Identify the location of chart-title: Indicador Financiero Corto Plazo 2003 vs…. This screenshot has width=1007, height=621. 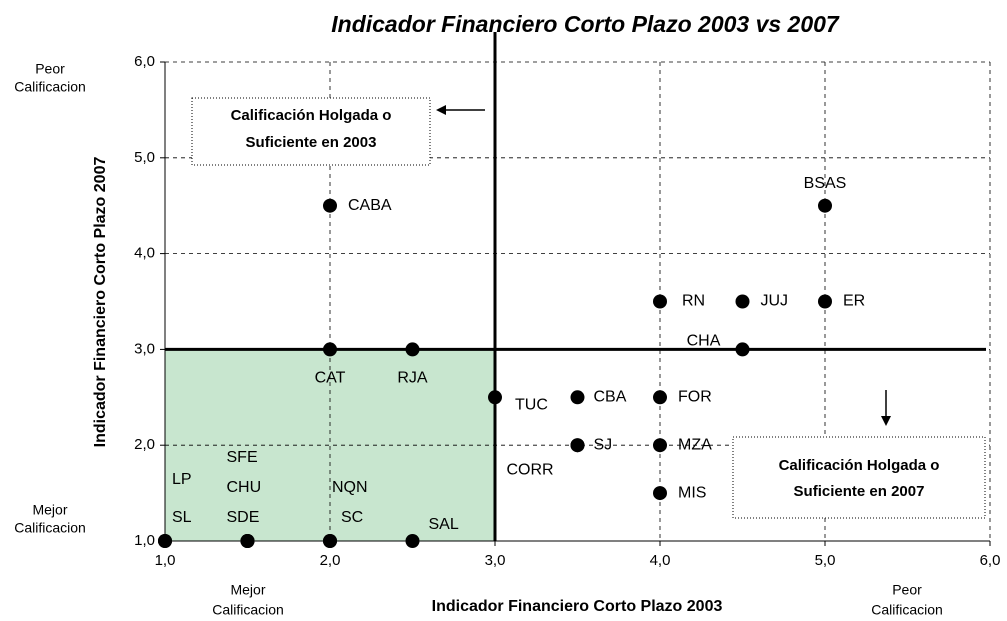
(585, 24).